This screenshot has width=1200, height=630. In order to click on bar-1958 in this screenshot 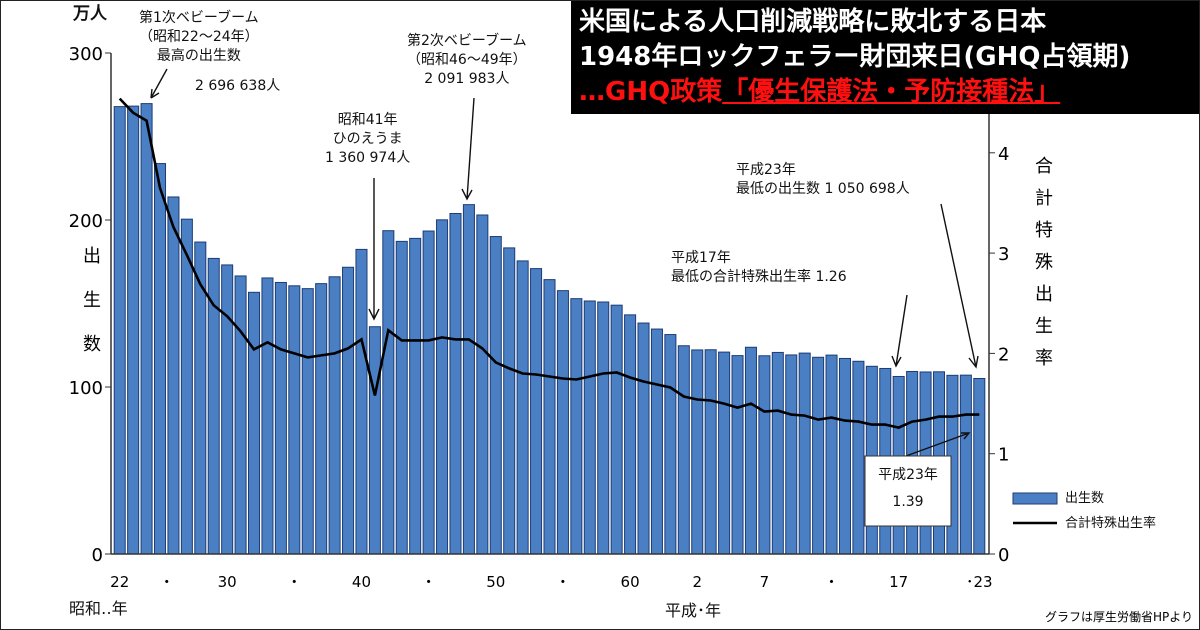, I will do `click(267, 416)`.